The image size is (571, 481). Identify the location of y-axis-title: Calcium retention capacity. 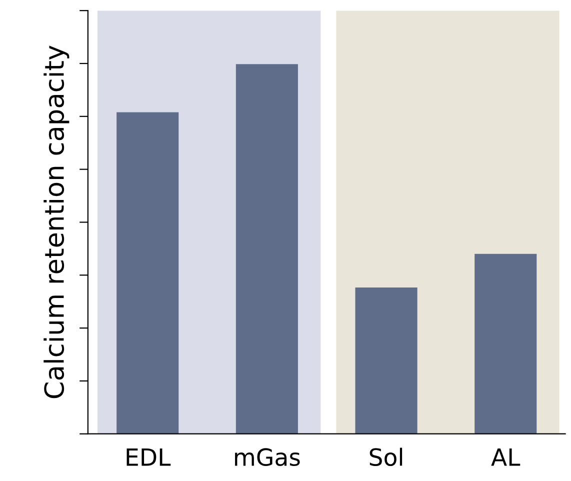
(57, 222).